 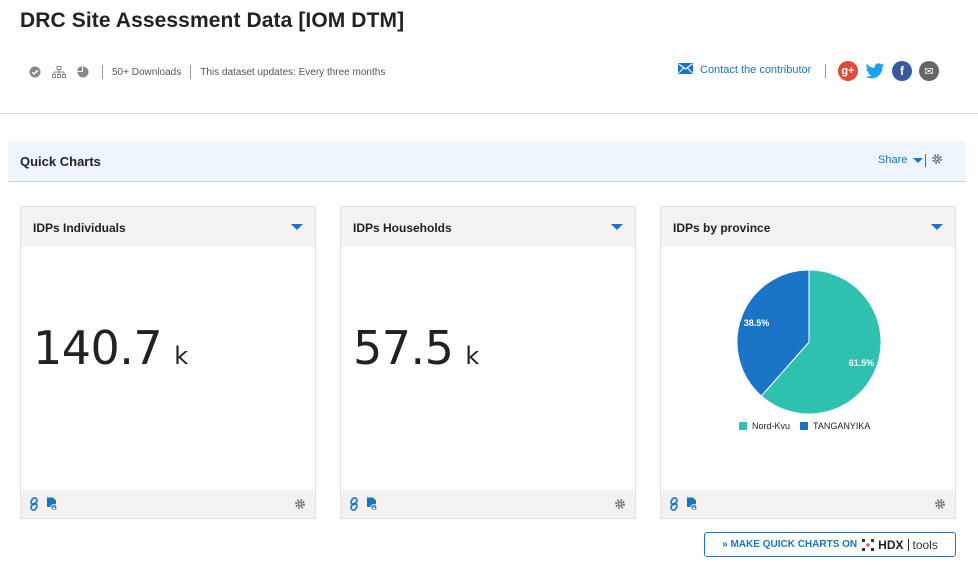 What do you see at coordinates (862, 363) in the screenshot?
I see `pie-slice-label: 61.5%` at bounding box center [862, 363].